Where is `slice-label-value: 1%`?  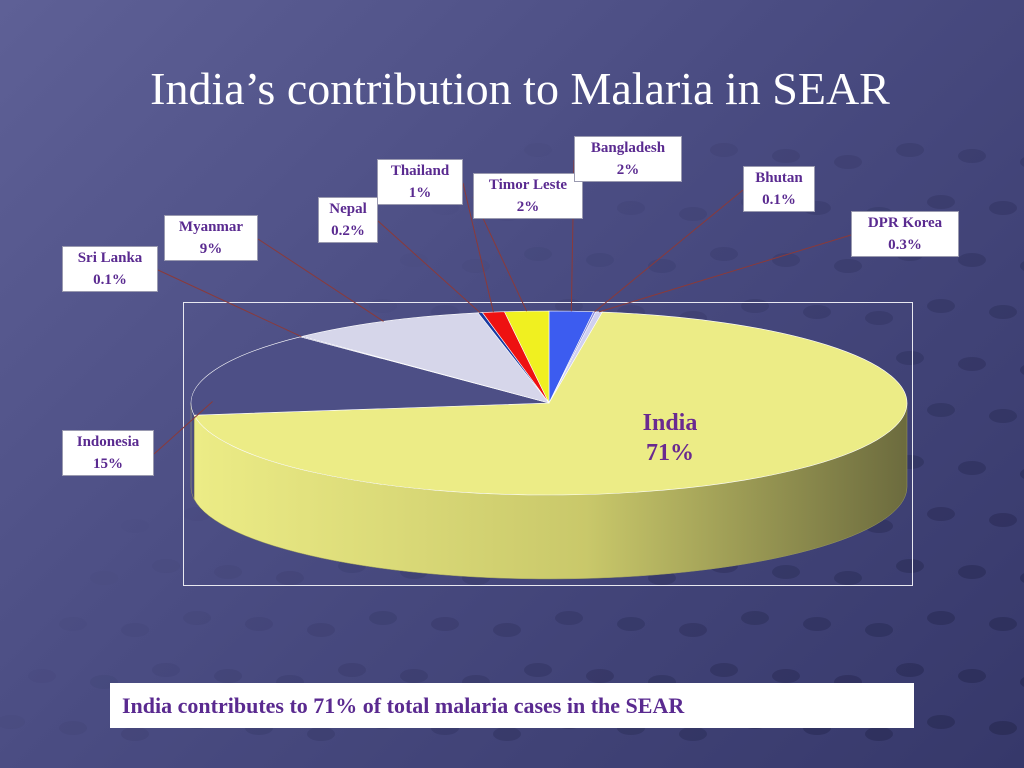
slice-label-value: 1% is located at coordinates (420, 193).